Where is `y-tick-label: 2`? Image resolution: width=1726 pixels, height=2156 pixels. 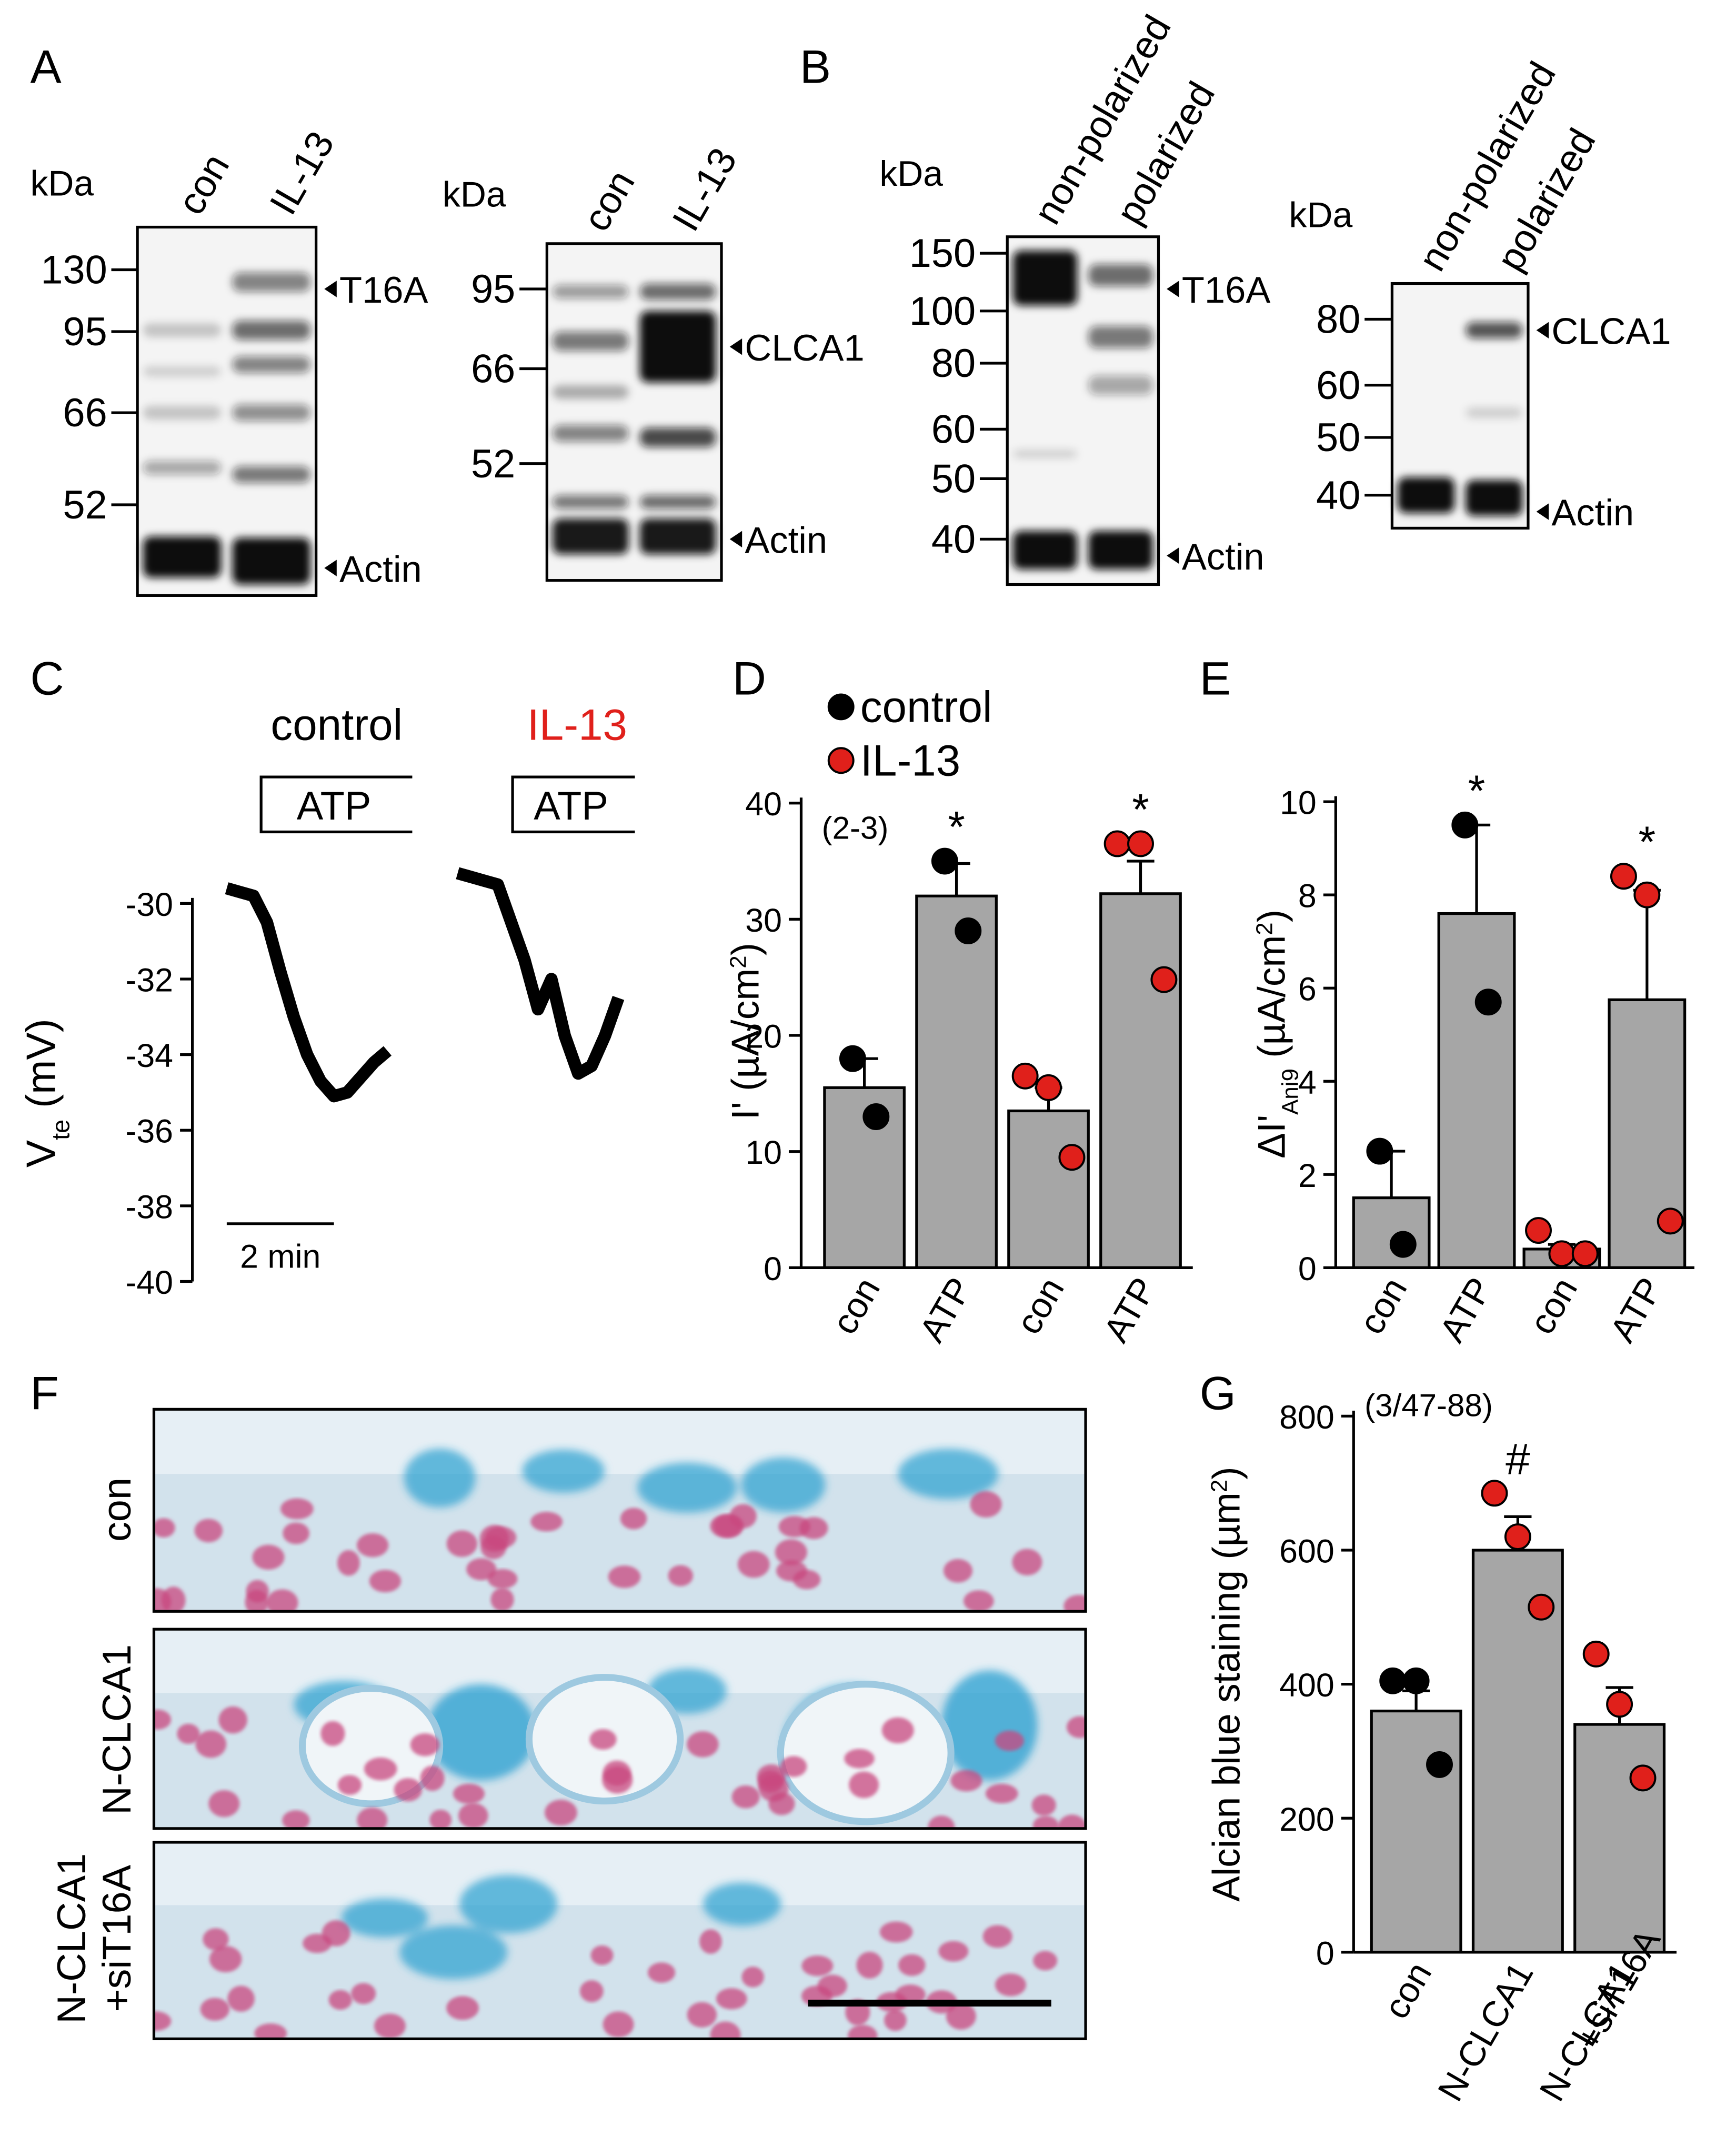 y-tick-label: 2 is located at coordinates (1307, 1175).